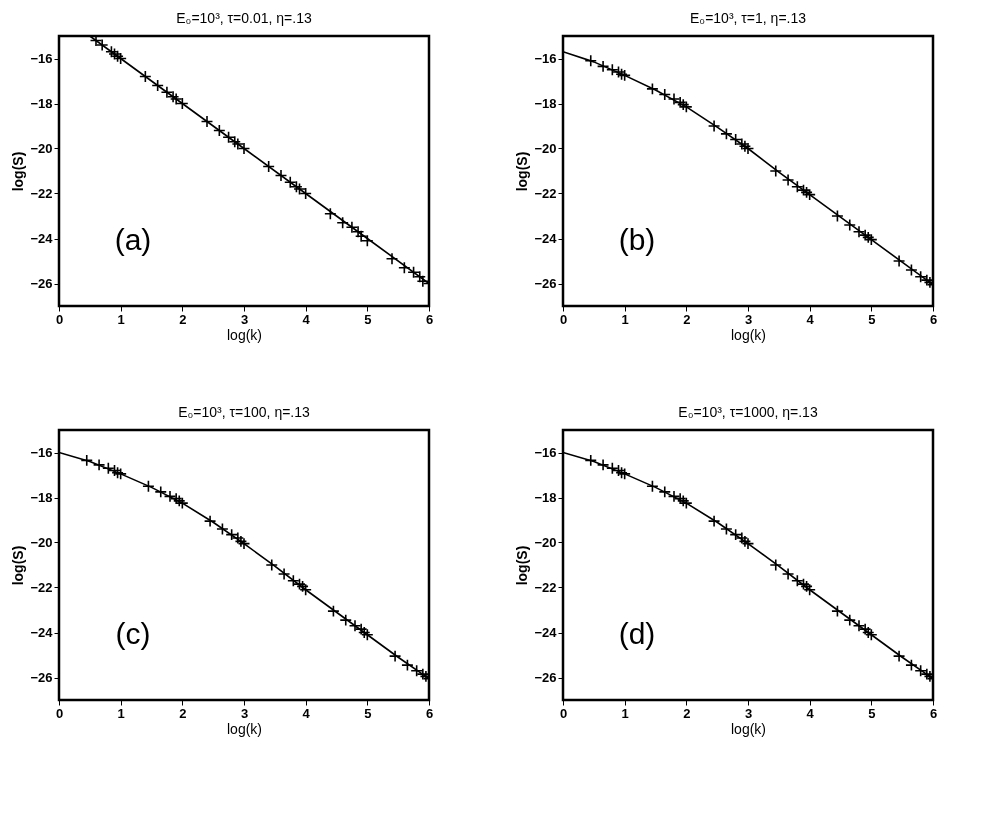 This screenshot has width=1006, height=827. What do you see at coordinates (244, 412) in the screenshot?
I see `chart-title: E₀=10³, τ=100, η=.13` at bounding box center [244, 412].